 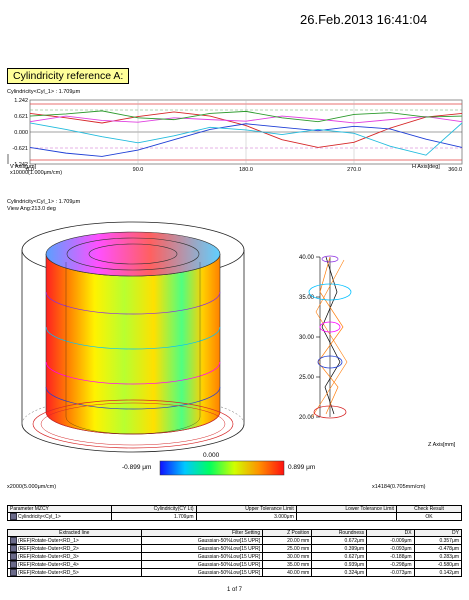 I want to click on line-dy-cell: 0.357μm, so click(x=438, y=540).